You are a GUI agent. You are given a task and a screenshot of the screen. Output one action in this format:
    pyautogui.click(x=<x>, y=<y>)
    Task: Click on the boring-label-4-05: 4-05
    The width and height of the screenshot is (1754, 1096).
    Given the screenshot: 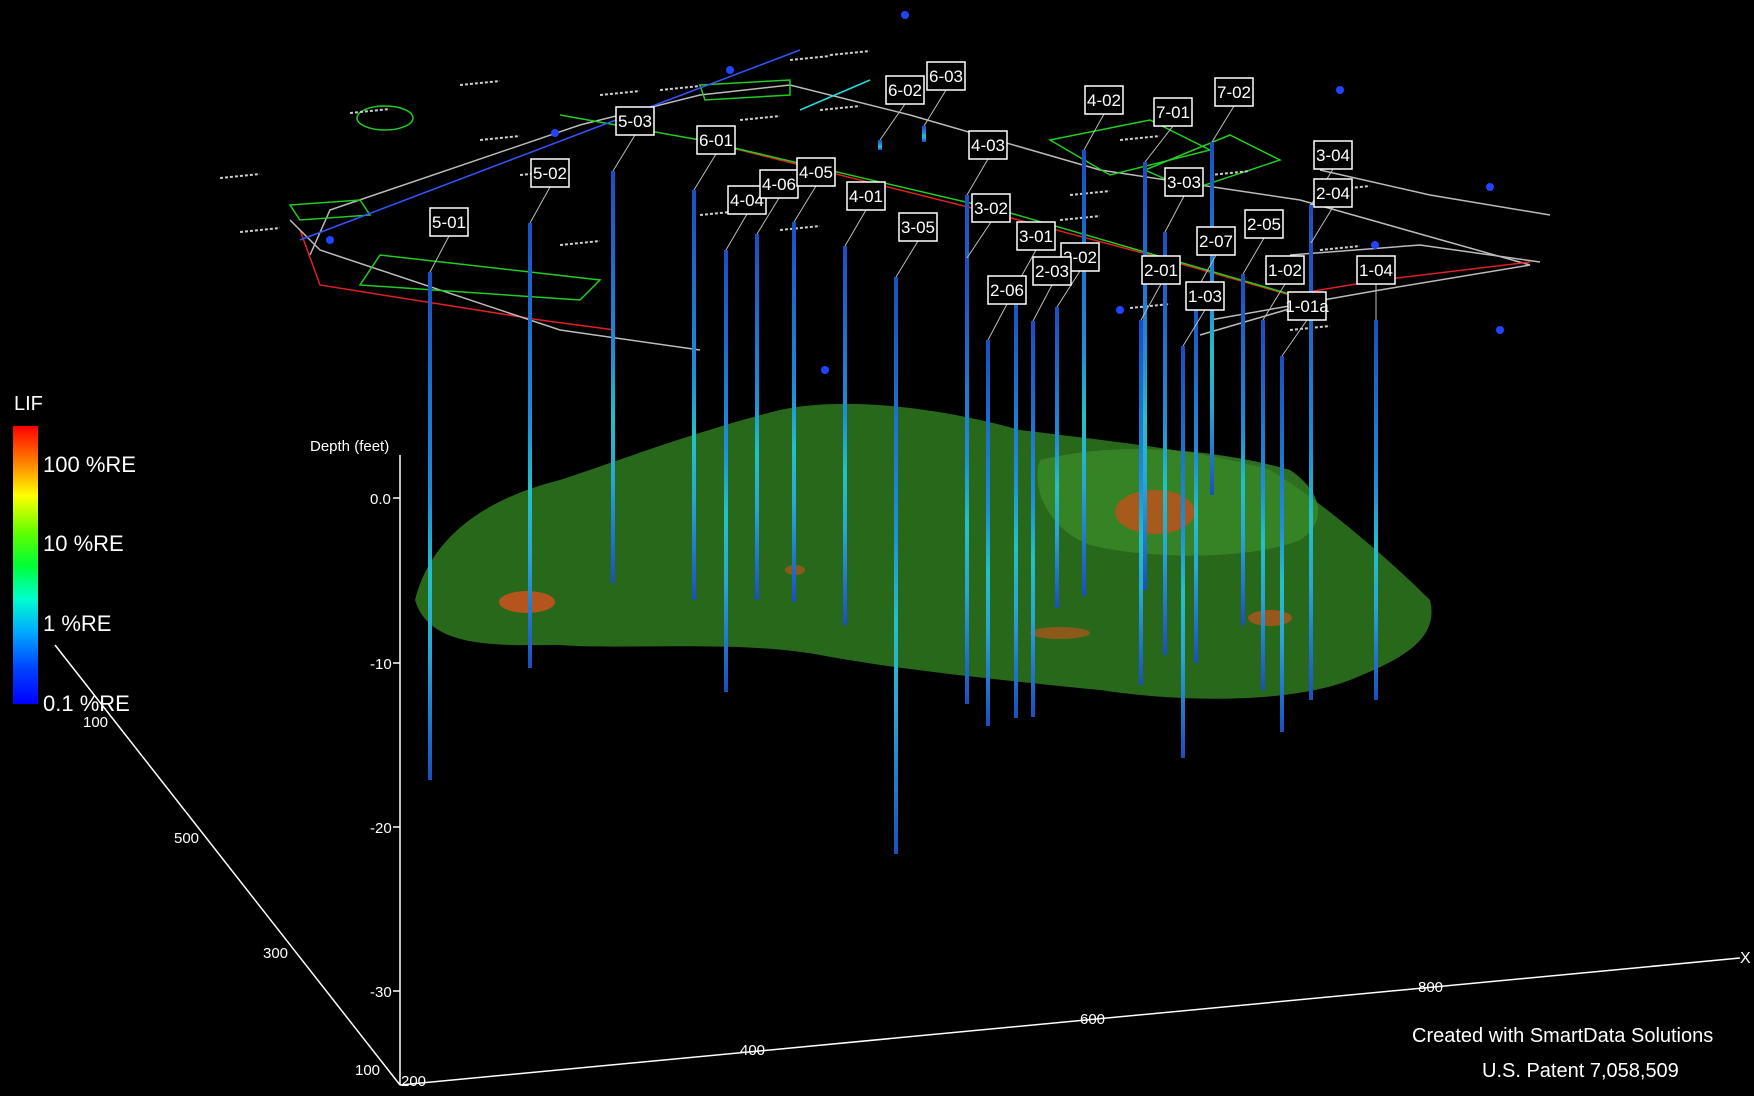 What is the action you would take?
    pyautogui.click(x=816, y=172)
    